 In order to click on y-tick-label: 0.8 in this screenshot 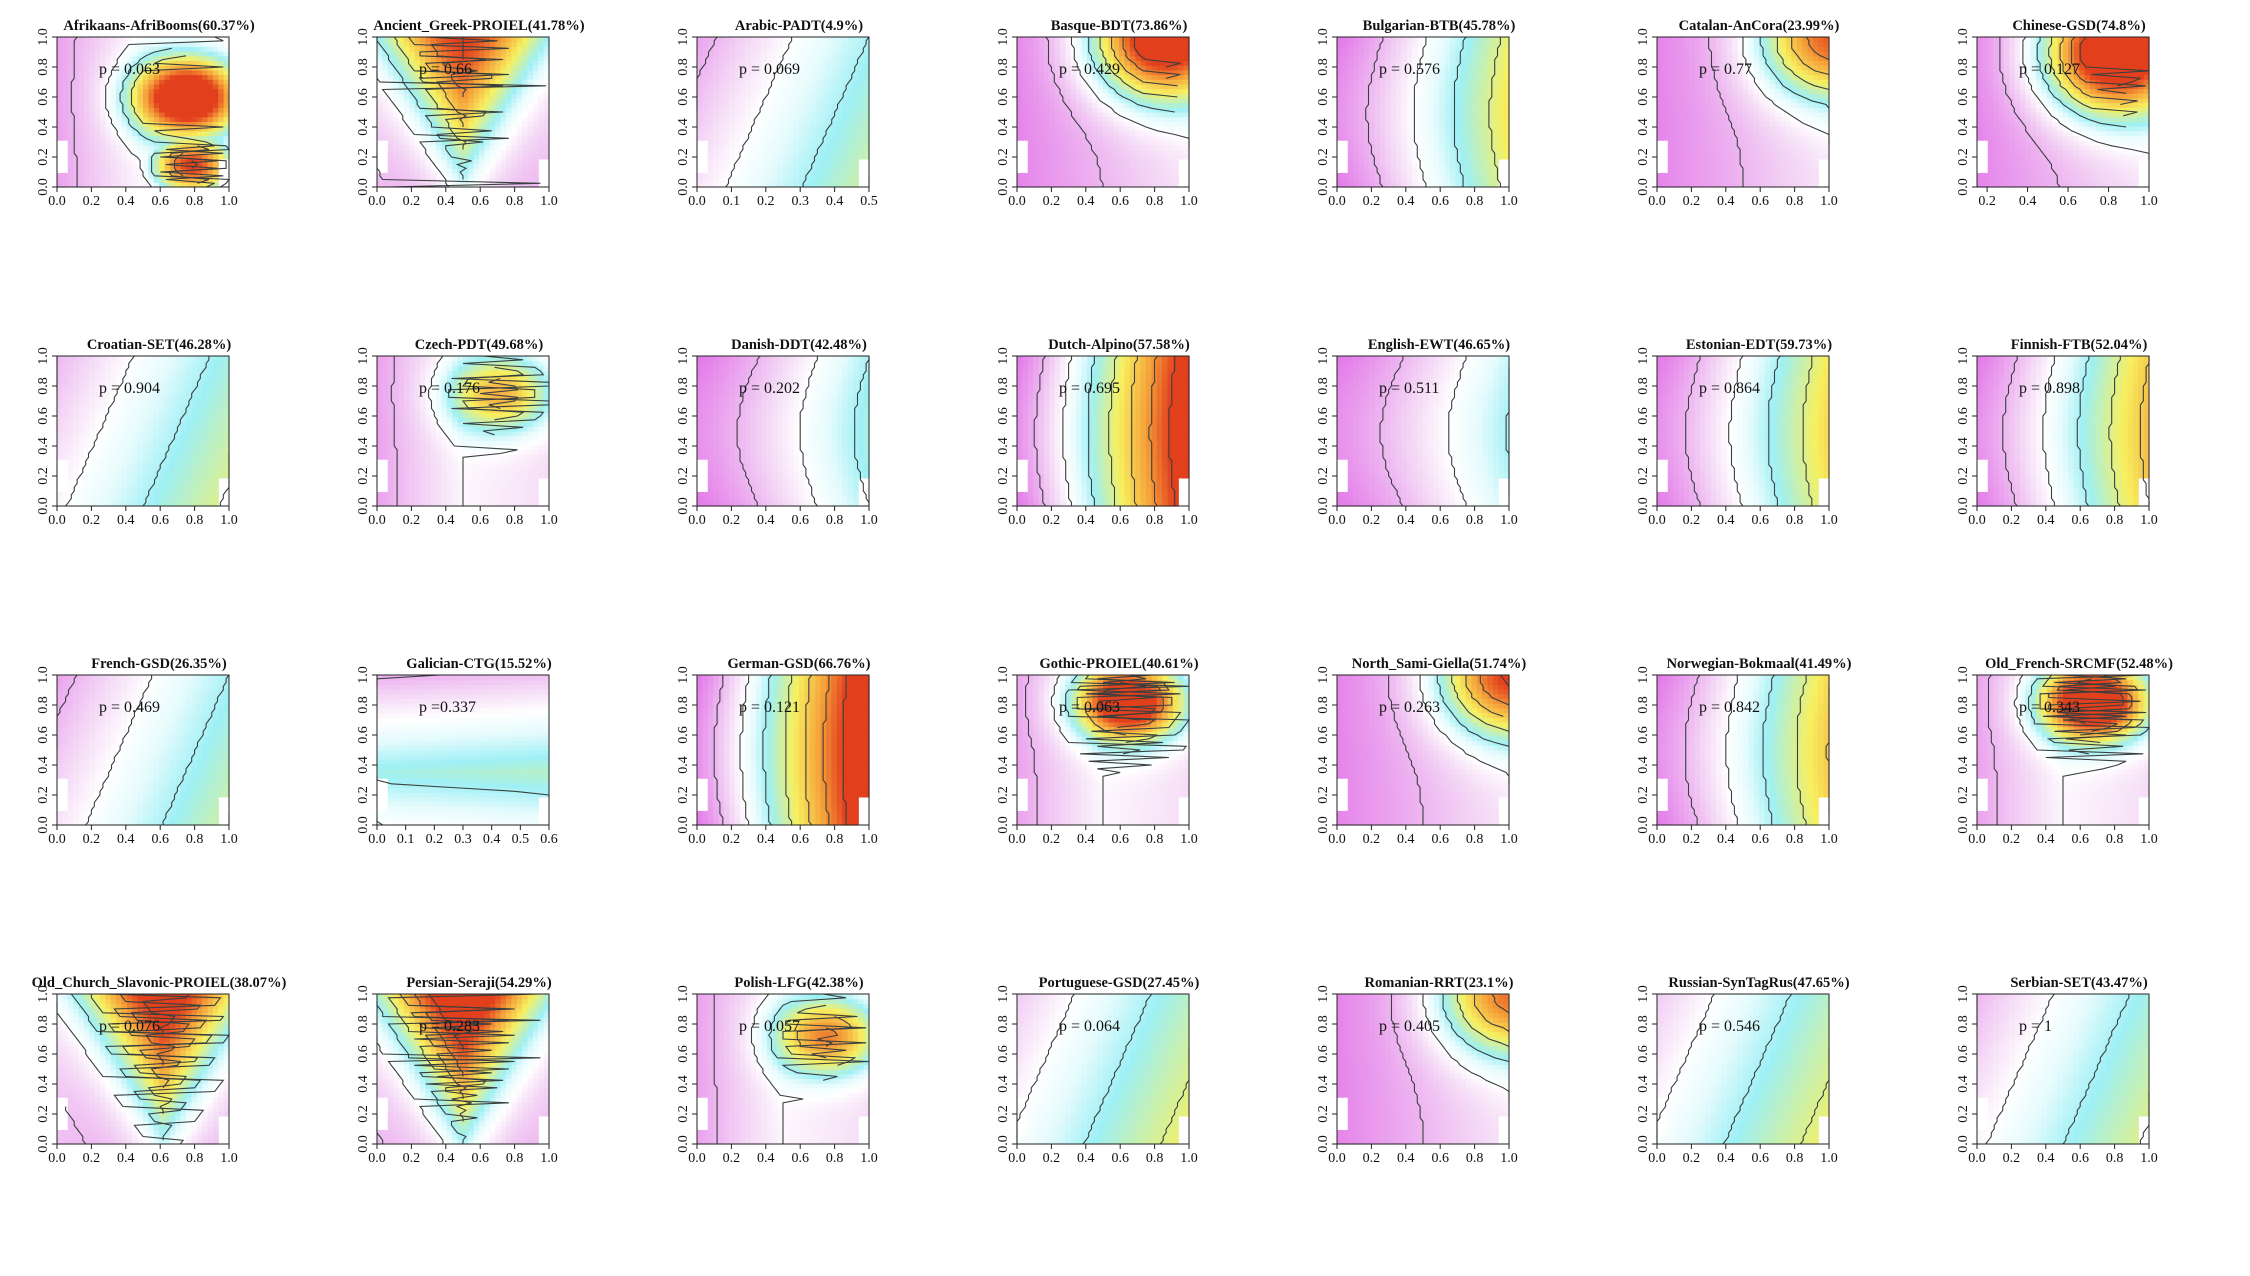, I will do `click(683, 67)`.